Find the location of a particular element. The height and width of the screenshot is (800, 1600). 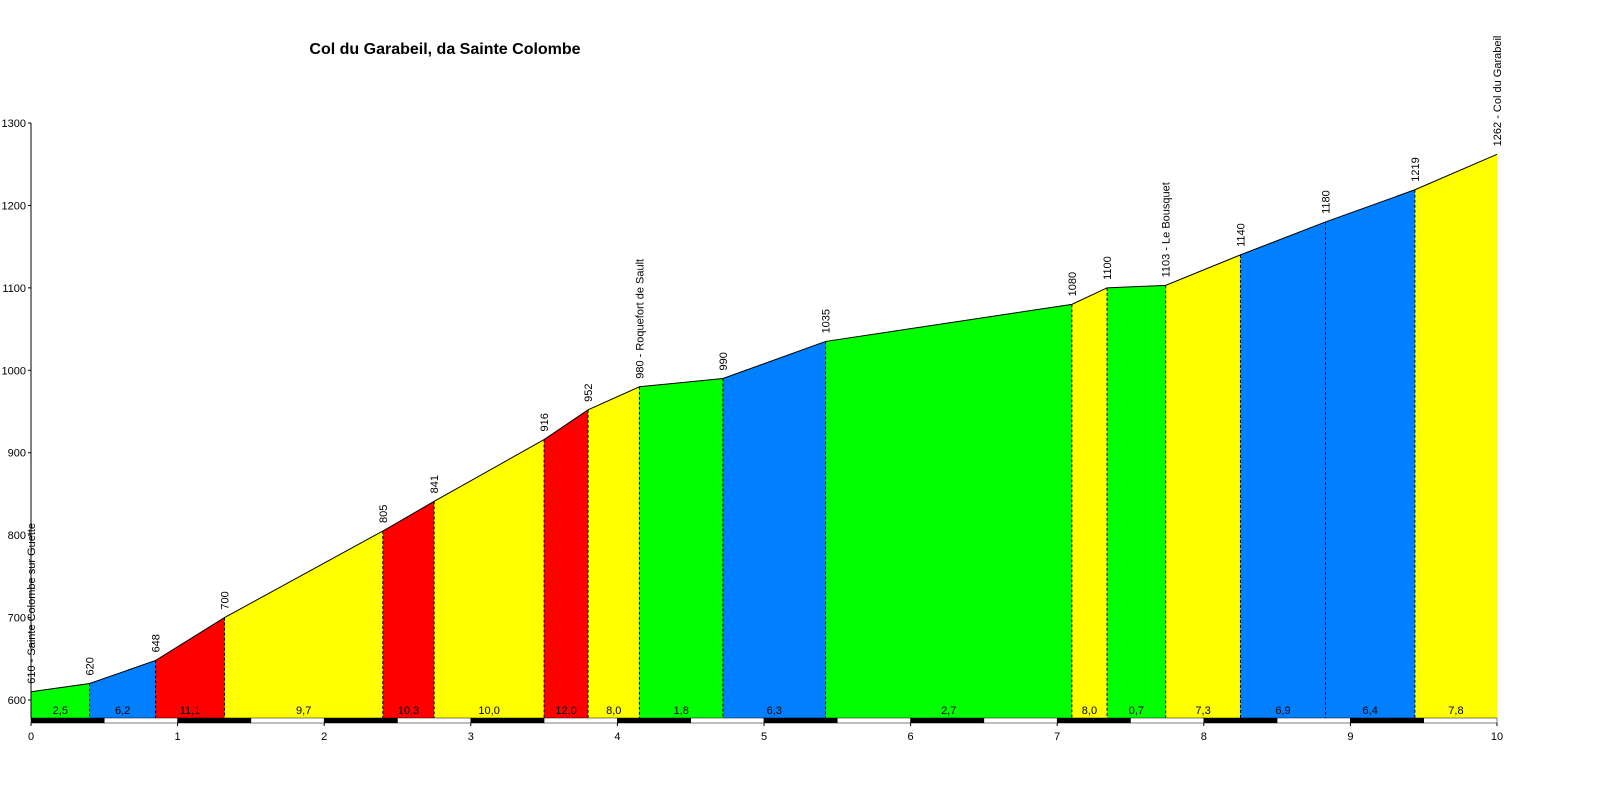

slope-label: 12,0 is located at coordinates (565, 711).